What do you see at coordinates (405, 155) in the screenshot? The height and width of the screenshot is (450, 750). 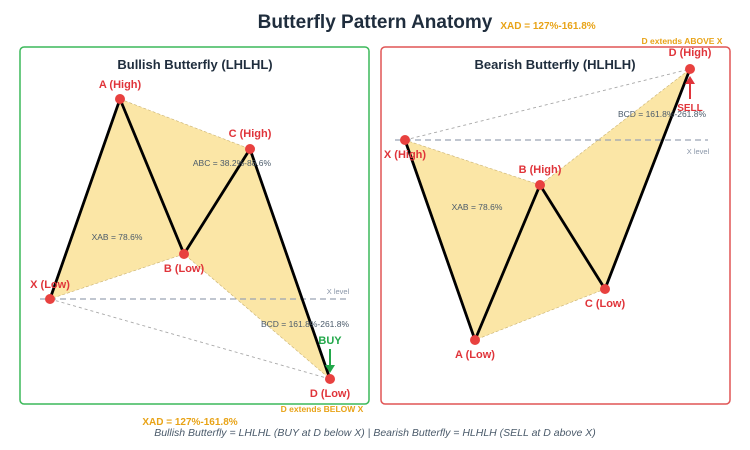 I see `bearish-label-x: X (High)` at bounding box center [405, 155].